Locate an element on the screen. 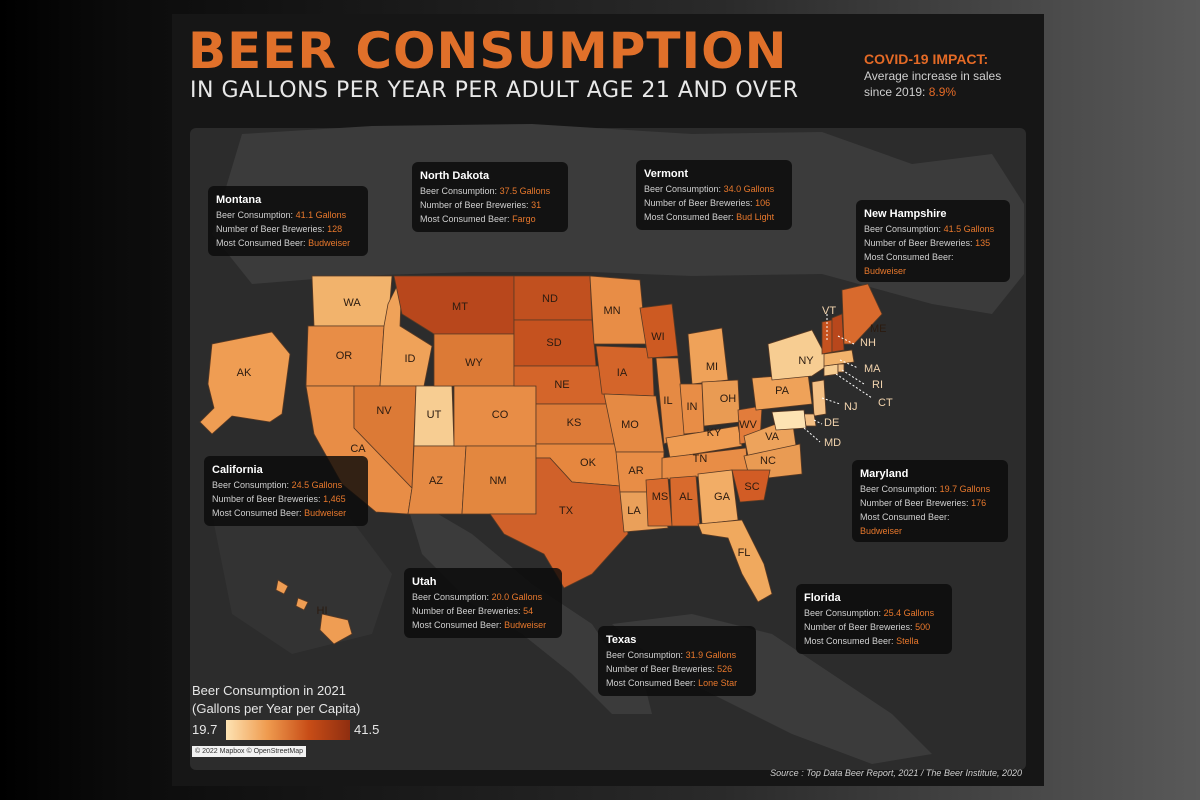 The height and width of the screenshot is (800, 1200). card-ca-name: California is located at coordinates (237, 470).